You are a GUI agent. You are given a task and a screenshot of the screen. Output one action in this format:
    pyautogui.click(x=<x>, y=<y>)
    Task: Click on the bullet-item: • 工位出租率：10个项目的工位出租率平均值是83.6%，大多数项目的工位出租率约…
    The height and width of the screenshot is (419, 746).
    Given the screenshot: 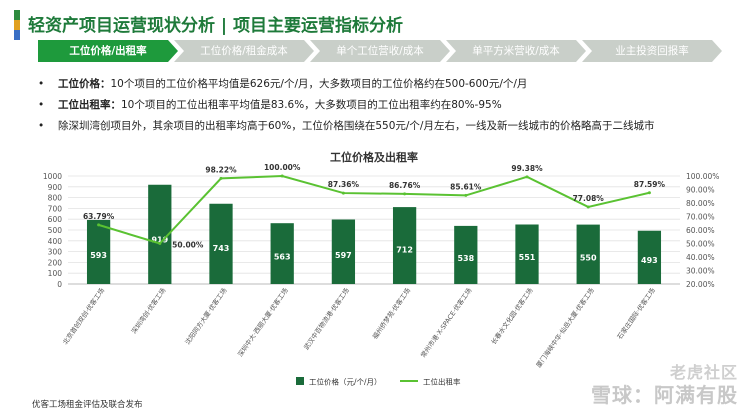 What is the action you would take?
    pyautogui.click(x=383, y=105)
    